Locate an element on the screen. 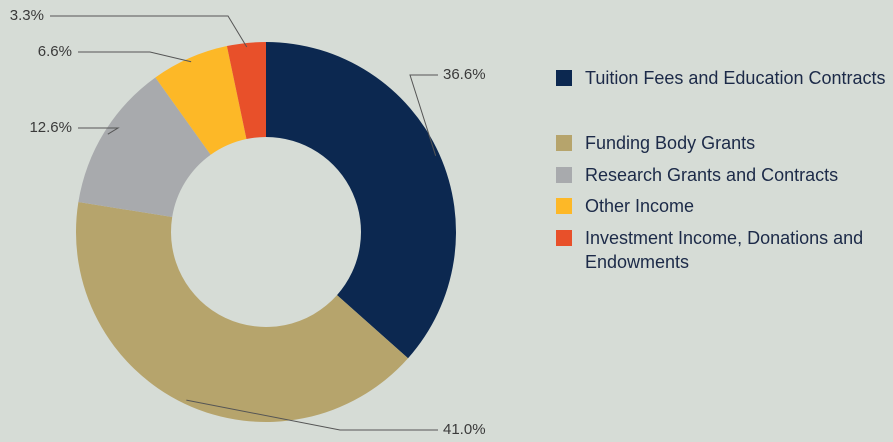 This screenshot has width=893, height=442. legend-label: Tuition Fees and Education Contracts is located at coordinates (735, 78).